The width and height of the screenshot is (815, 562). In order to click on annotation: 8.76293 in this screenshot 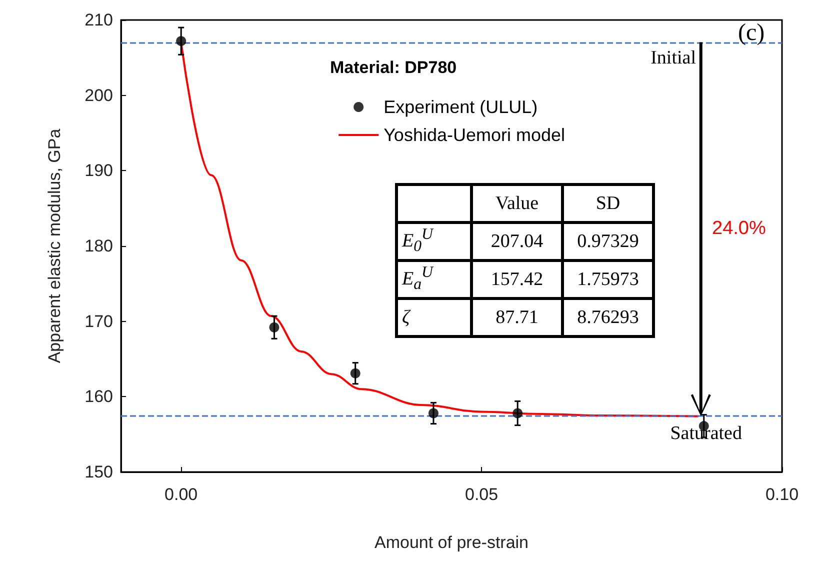, I will do `click(608, 317)`.